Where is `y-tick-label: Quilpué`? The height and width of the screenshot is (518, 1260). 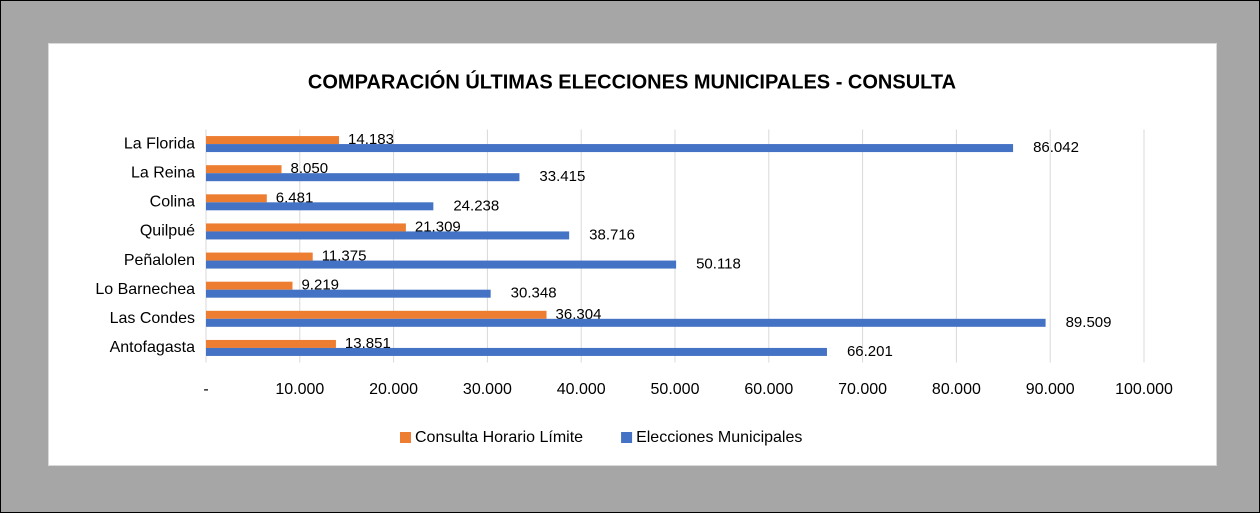 y-tick-label: Quilpué is located at coordinates (167, 231).